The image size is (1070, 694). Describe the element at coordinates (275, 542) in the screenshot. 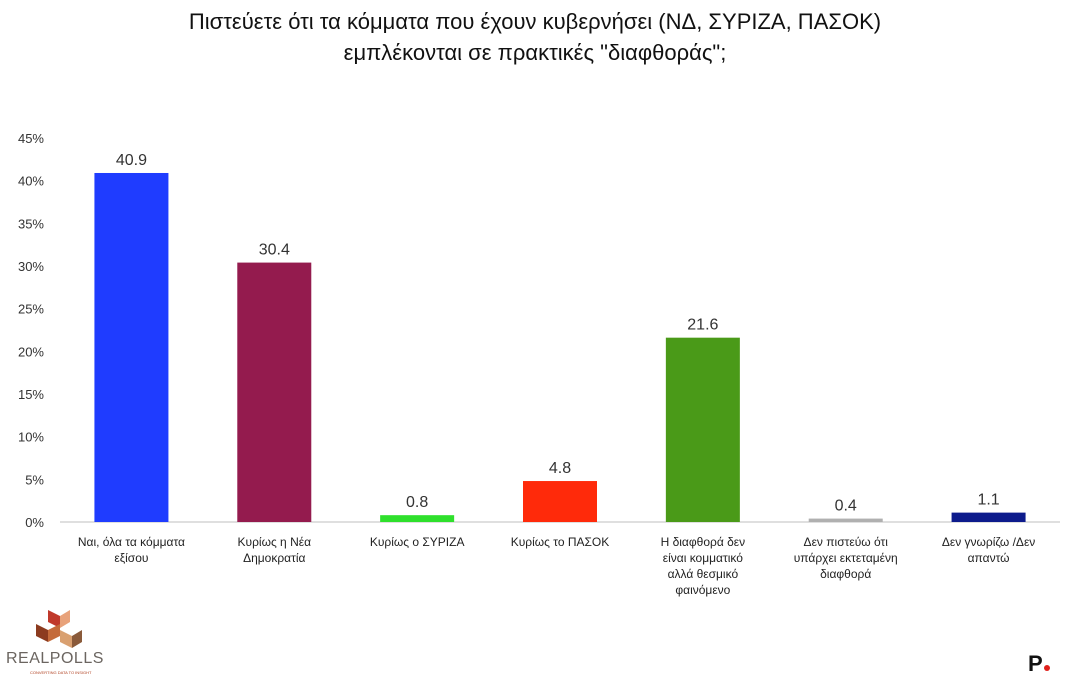

I see `category-label: Κυρίως η Νέα` at that location.